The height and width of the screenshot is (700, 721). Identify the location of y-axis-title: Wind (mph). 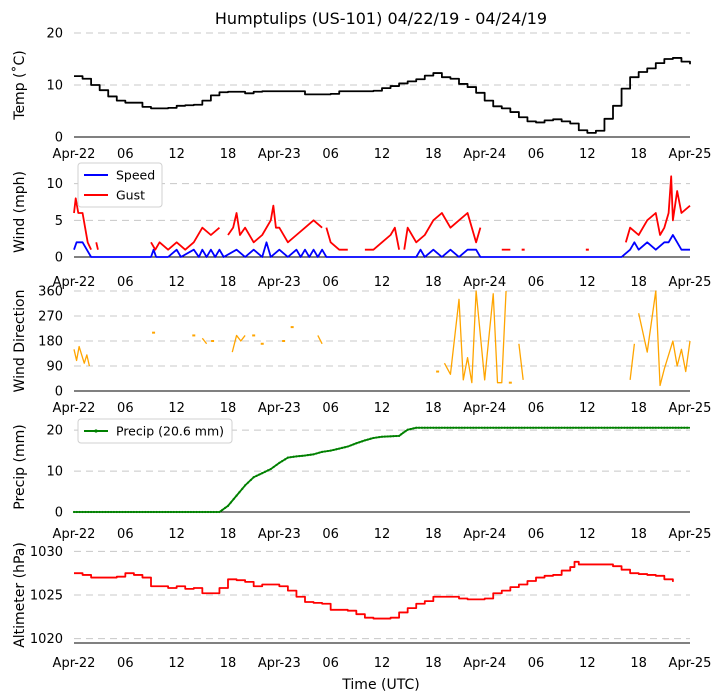
(20, 212).